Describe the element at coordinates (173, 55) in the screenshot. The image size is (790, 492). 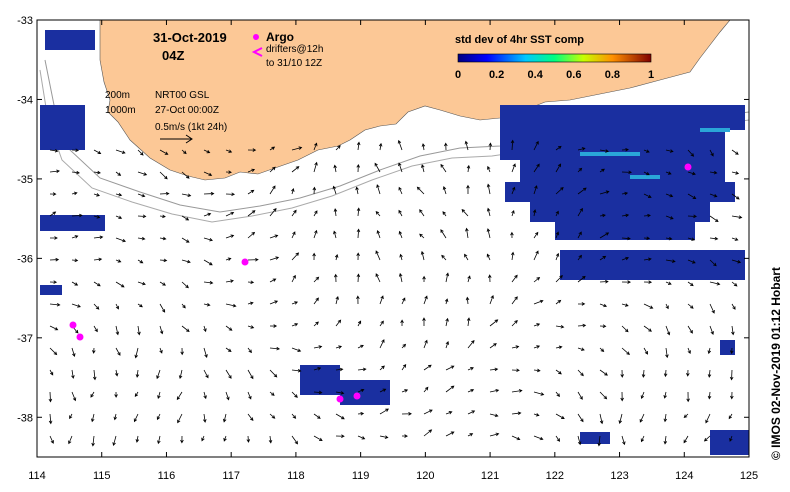
I see `map-time: 04Z` at that location.